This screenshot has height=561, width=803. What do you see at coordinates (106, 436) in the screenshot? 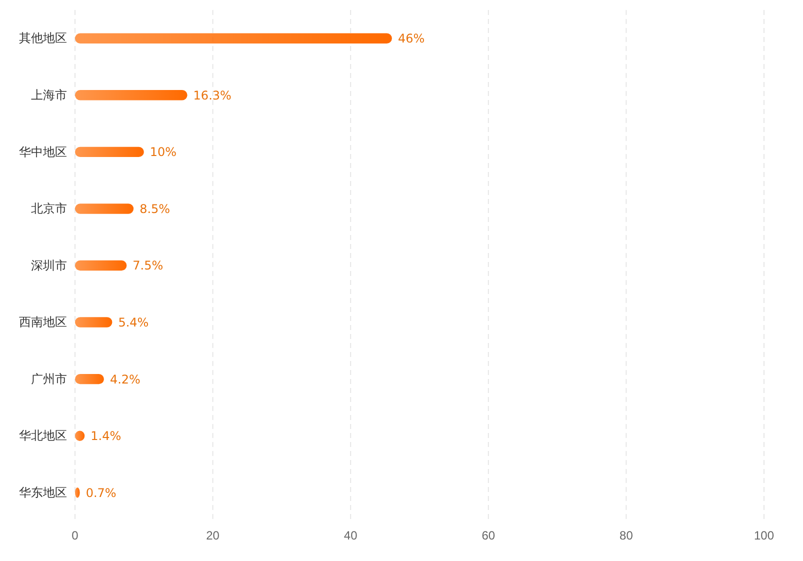
I see `data-label: 1.4%` at bounding box center [106, 436].